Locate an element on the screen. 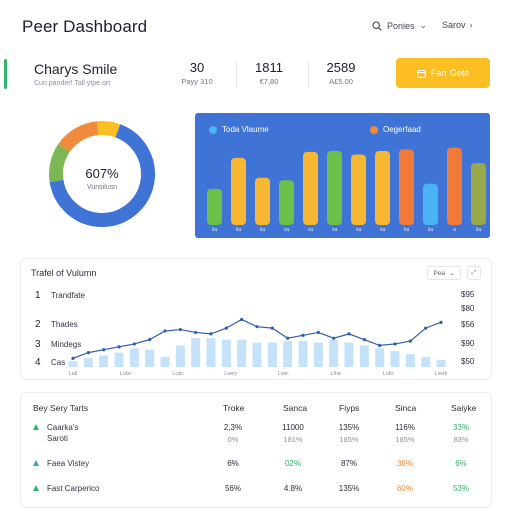 The width and height of the screenshot is (512, 512). user-menu: Sarov › is located at coordinates (457, 25).